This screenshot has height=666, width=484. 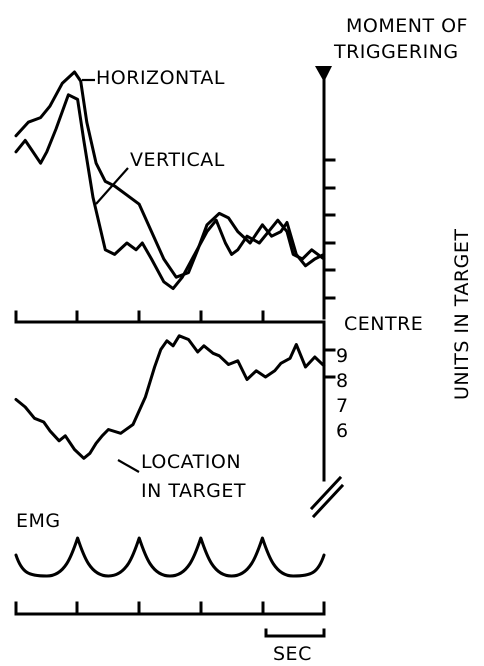 What do you see at coordinates (407, 26) in the screenshot?
I see `trigger-header-line1: MOMENT OF` at bounding box center [407, 26].